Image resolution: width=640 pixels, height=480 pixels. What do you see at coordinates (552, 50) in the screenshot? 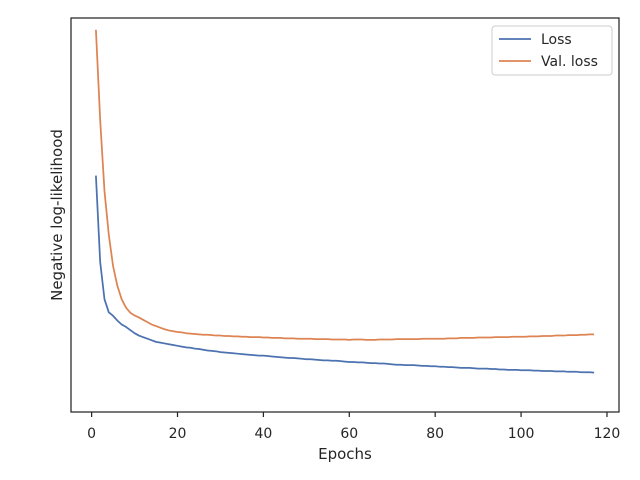
I see `legend: Loss Val. loss` at bounding box center [552, 50].